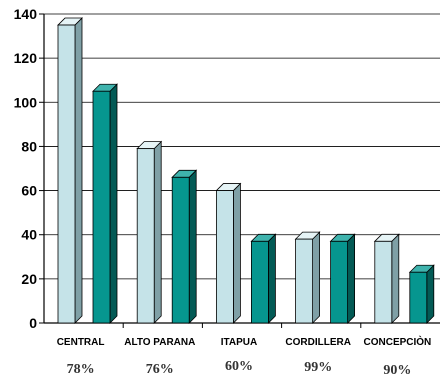  I want to click on x-tick-label: CORDILLERA, so click(318, 342).